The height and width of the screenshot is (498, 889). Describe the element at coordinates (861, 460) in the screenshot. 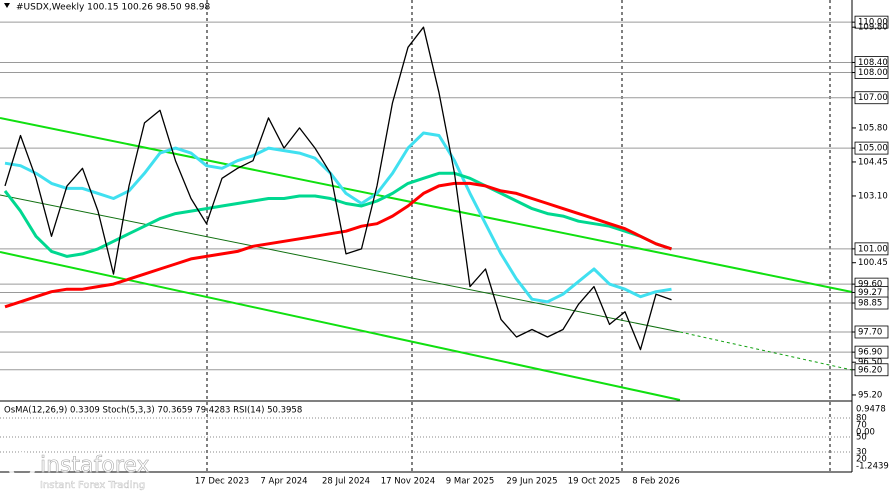

I see `indicator-axis-label: 20` at that location.